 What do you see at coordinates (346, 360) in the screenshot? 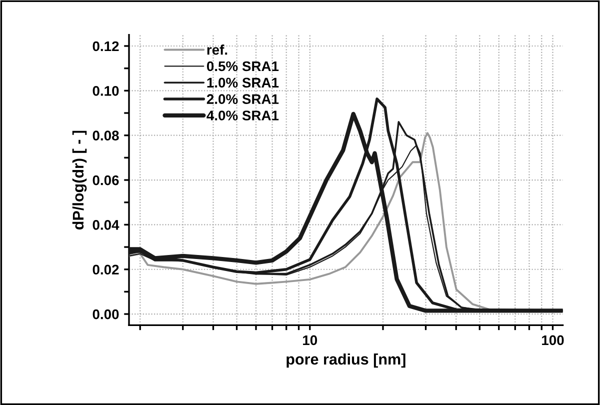
I see `x-axis-title: pore radius [nm]` at bounding box center [346, 360].